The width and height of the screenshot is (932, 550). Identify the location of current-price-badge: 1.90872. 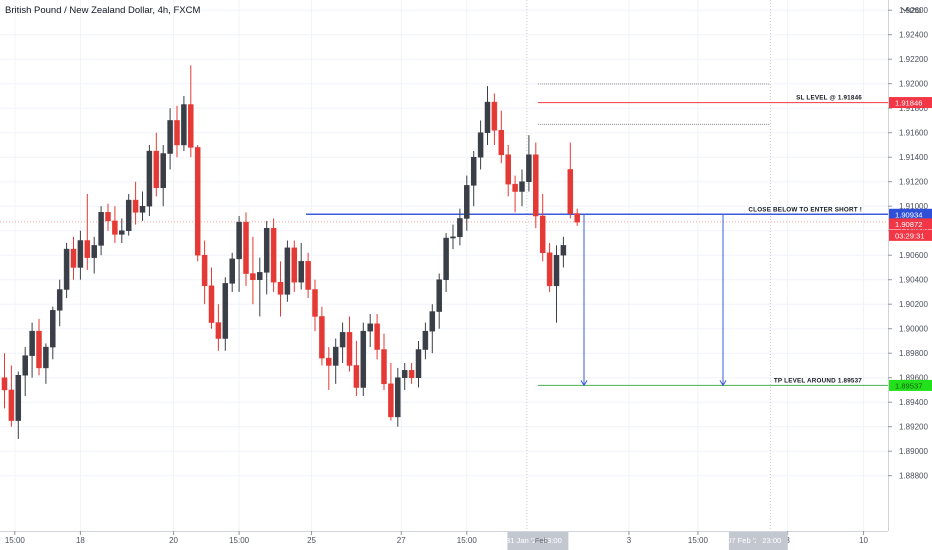
(910, 224).